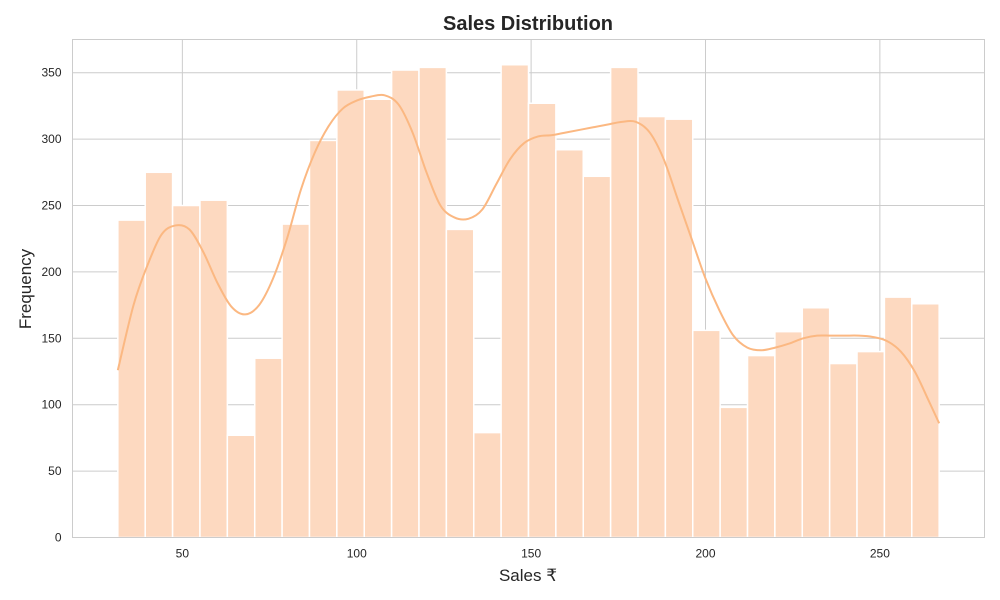  I want to click on x-tick-label: 100, so click(357, 554).